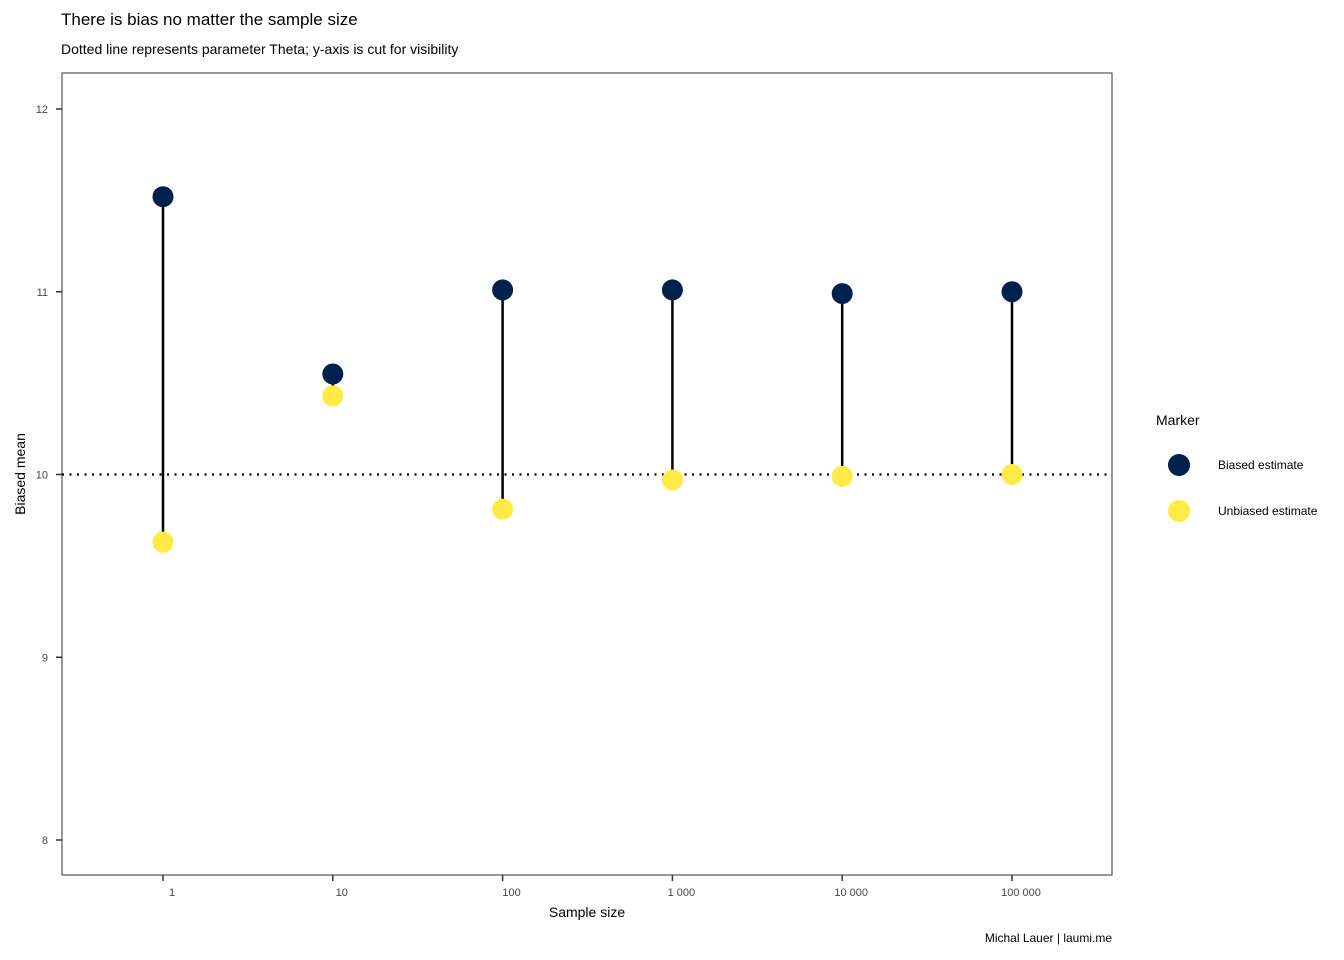  I want to click on legend-item-biased: Biased estimate, so click(1235, 465).